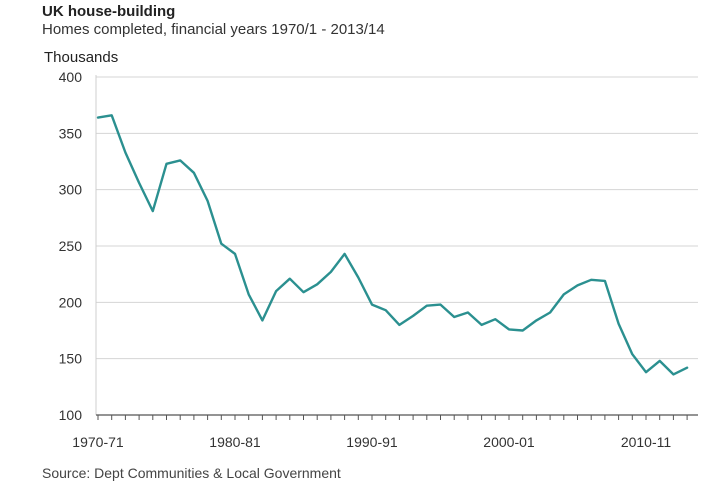  I want to click on x-tick-label: 2010-11, so click(646, 442).